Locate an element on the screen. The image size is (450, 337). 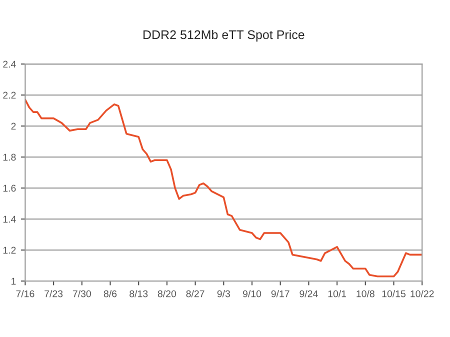
x-tick-label: 10/22 is located at coordinates (422, 294).